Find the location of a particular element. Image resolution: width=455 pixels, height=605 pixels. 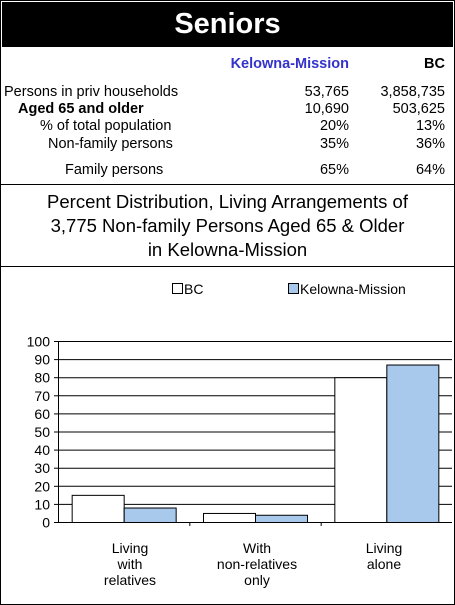

value-kelowna-mission: 20% is located at coordinates (334, 126).